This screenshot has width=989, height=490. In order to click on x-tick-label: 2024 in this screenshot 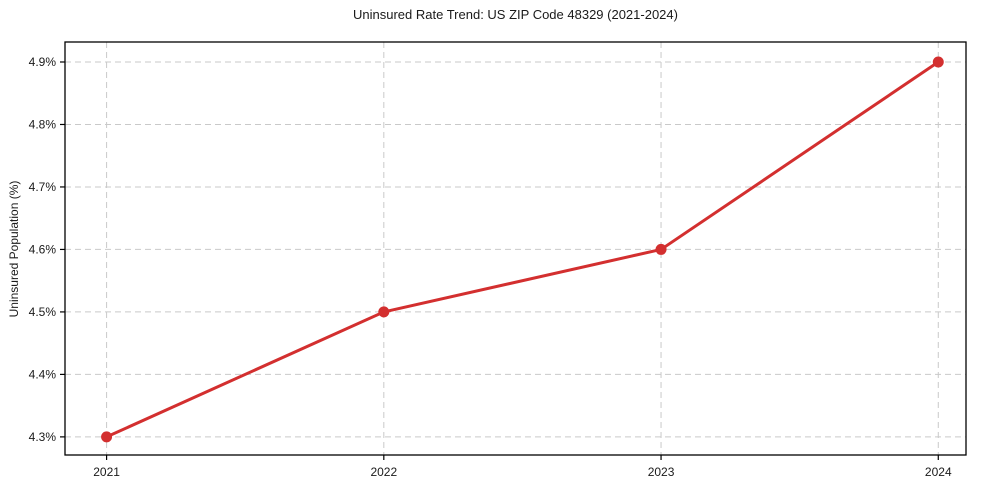, I will do `click(938, 472)`.